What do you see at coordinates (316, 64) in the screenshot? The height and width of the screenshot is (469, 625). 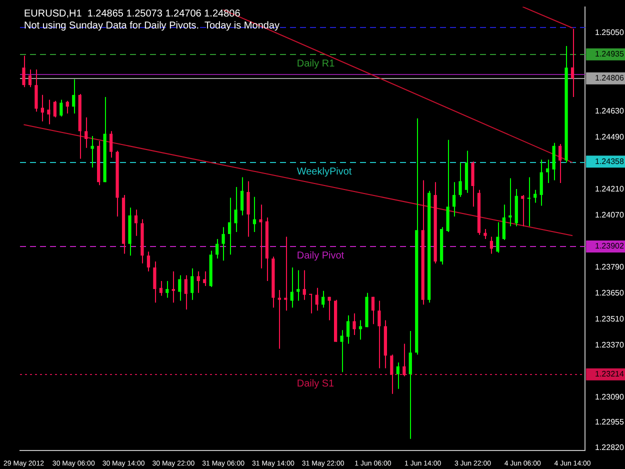 I see `ref-line-label: Daily R1` at bounding box center [316, 64].